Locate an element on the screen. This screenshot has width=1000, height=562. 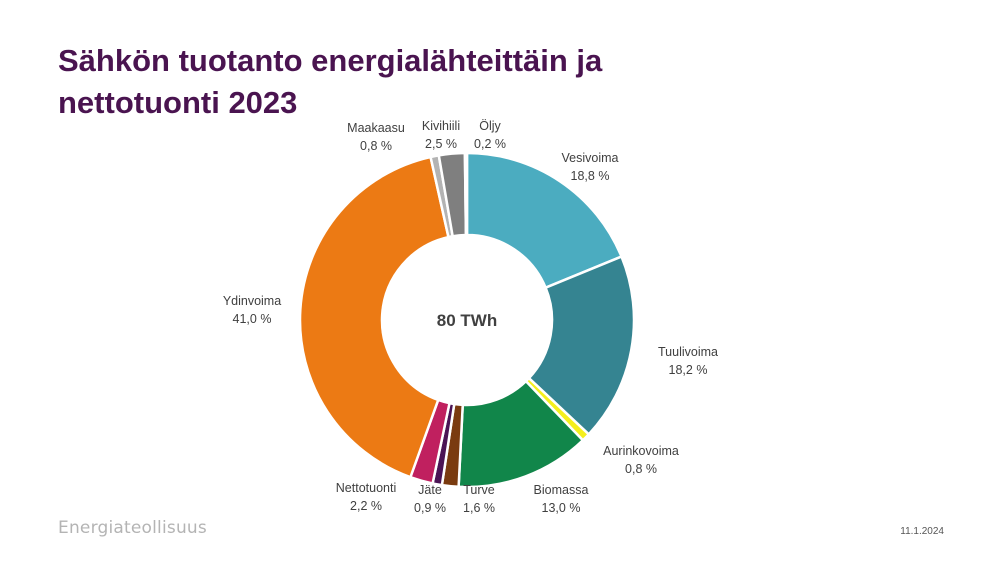
slice-label-name: Jäte is located at coordinates (430, 490).